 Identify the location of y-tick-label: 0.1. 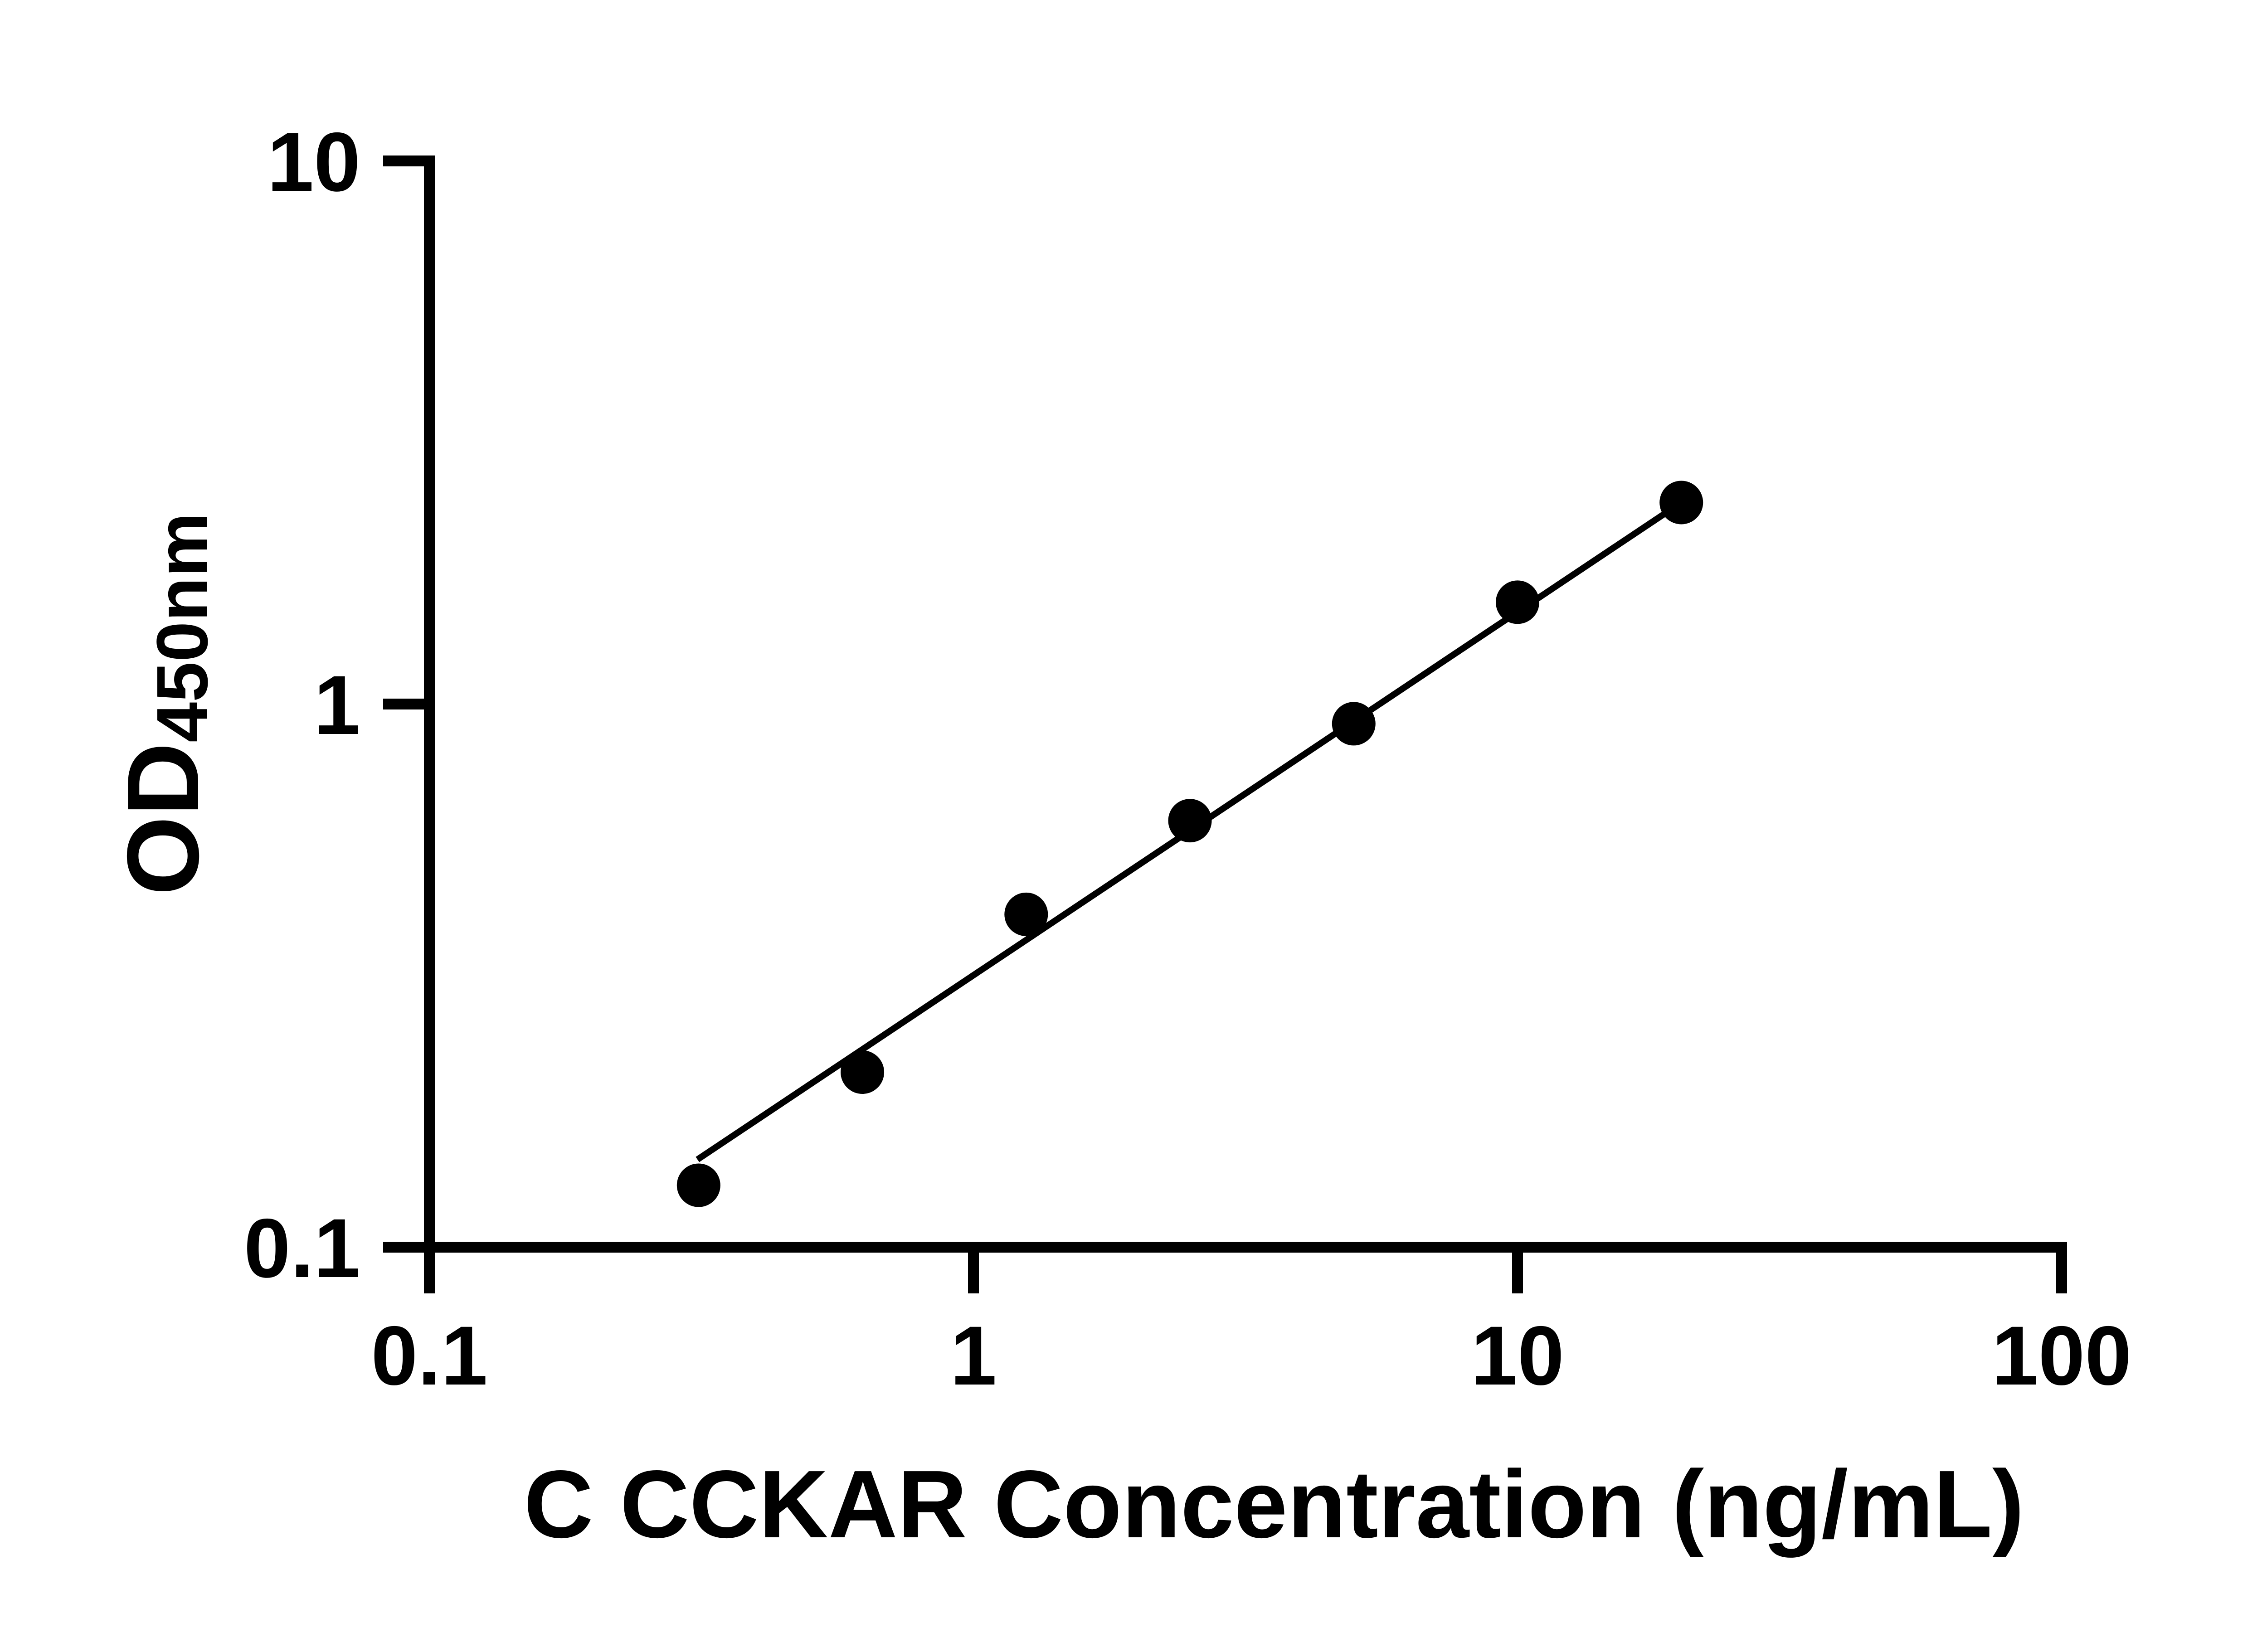
(302, 1248).